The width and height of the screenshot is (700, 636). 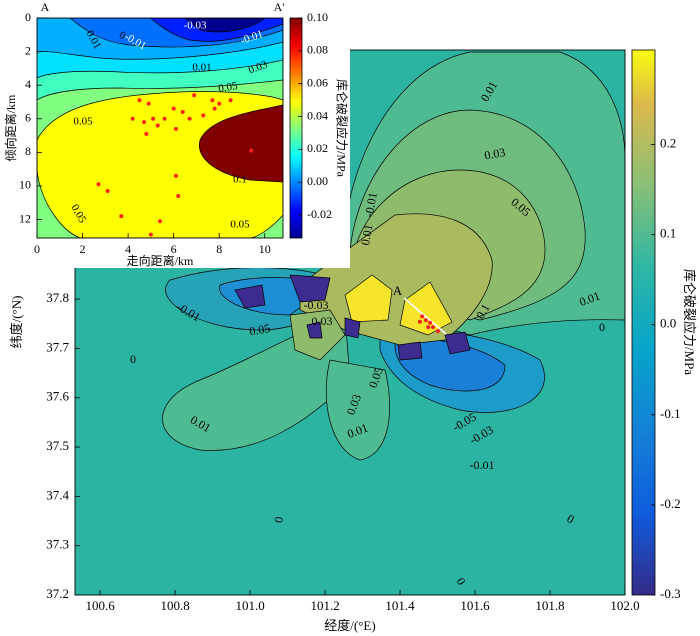 I want to click on x-tick-label: 10, so click(x=265, y=249).